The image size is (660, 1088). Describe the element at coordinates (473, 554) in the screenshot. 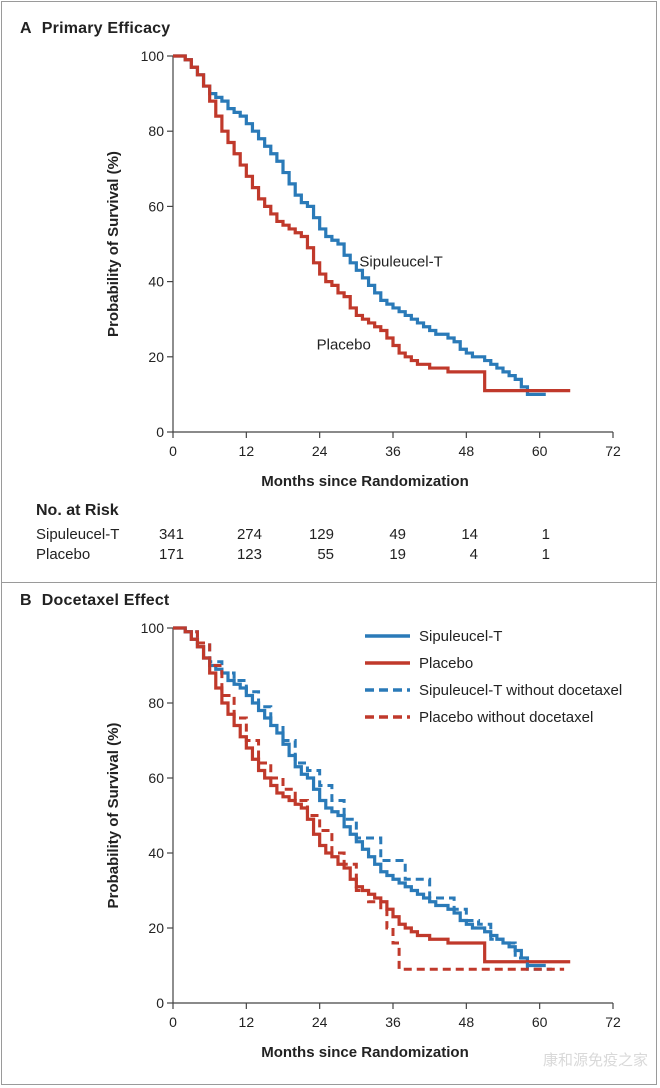

I see `risk-value: 4` at that location.